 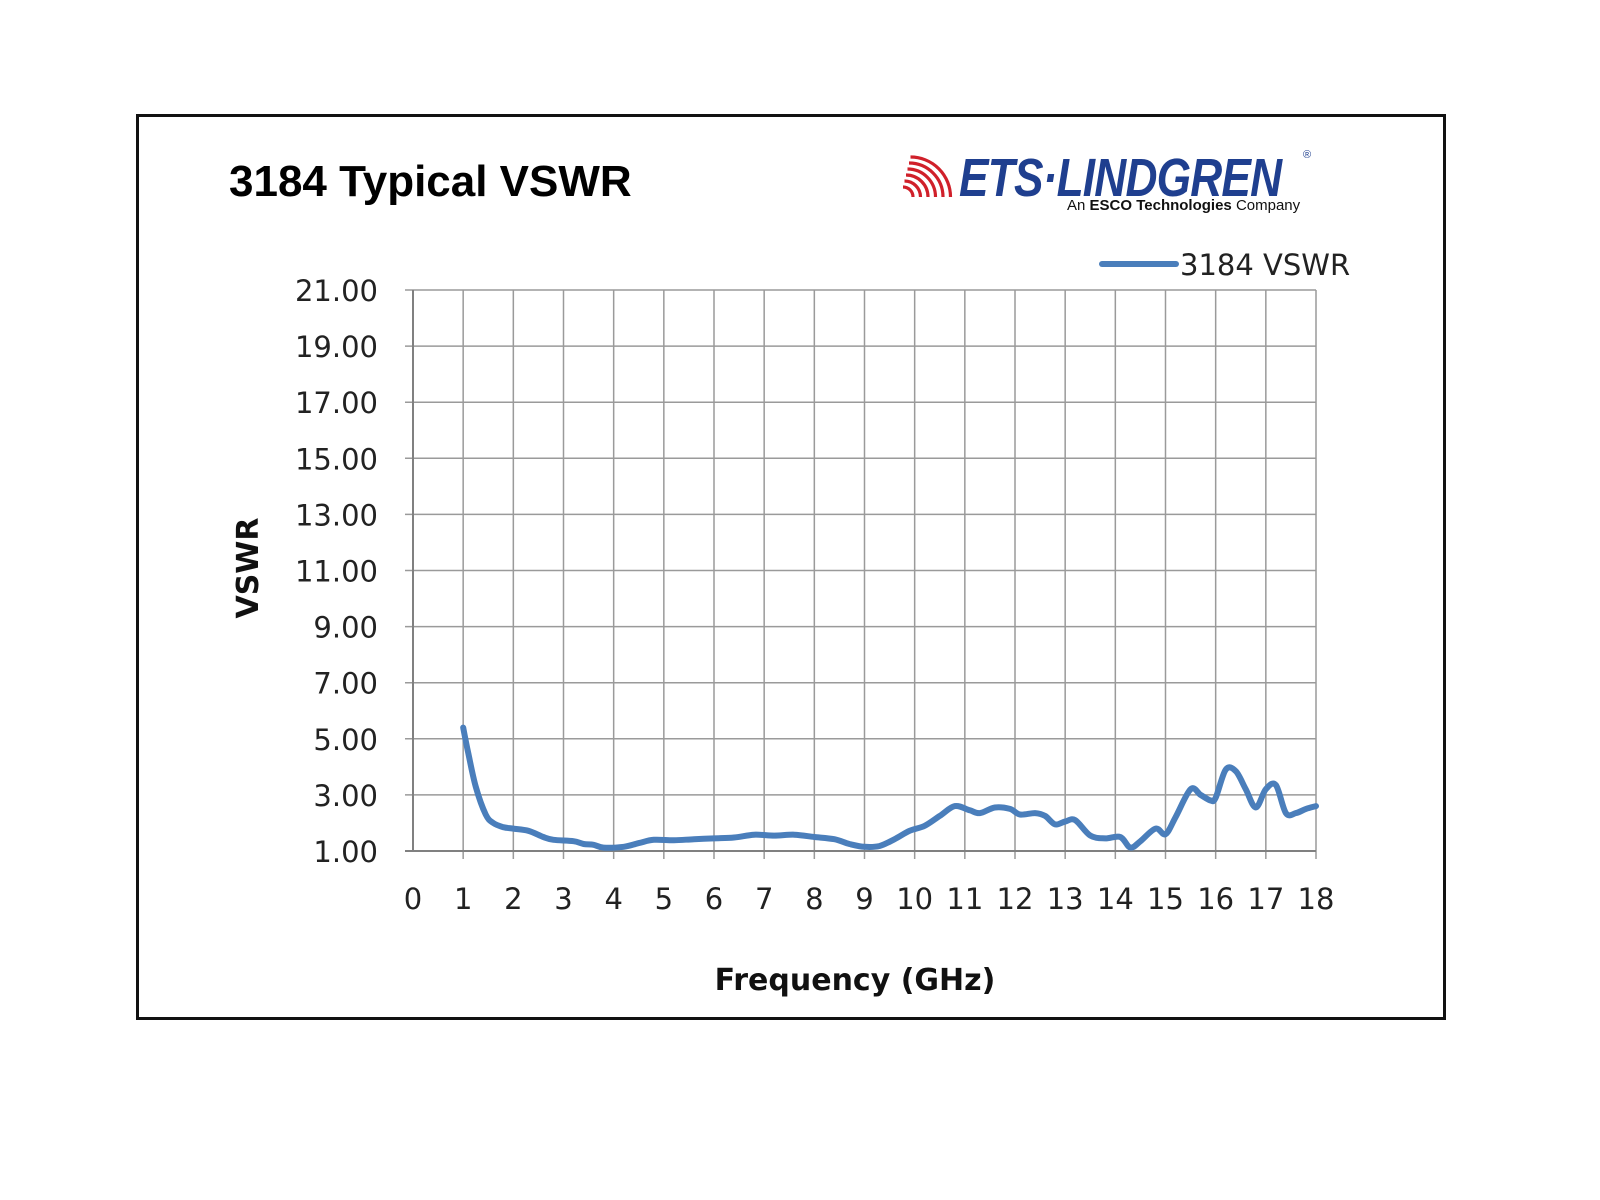 What do you see at coordinates (336, 291) in the screenshot?
I see `y-tick-label: 21.00` at bounding box center [336, 291].